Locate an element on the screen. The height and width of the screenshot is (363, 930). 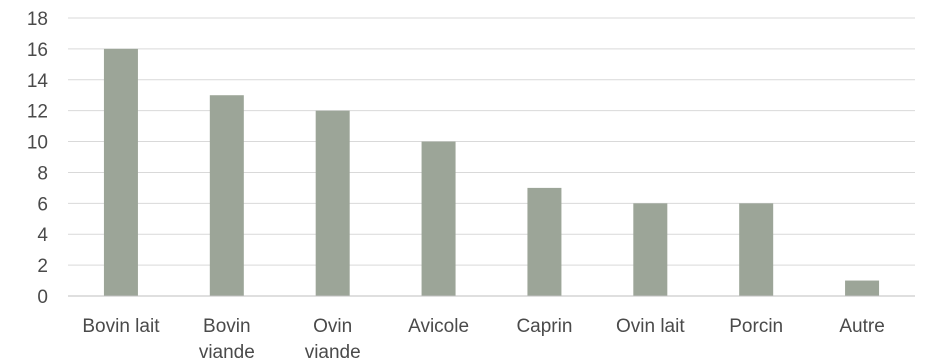
y-tick-label: 0 is located at coordinates (42, 297).